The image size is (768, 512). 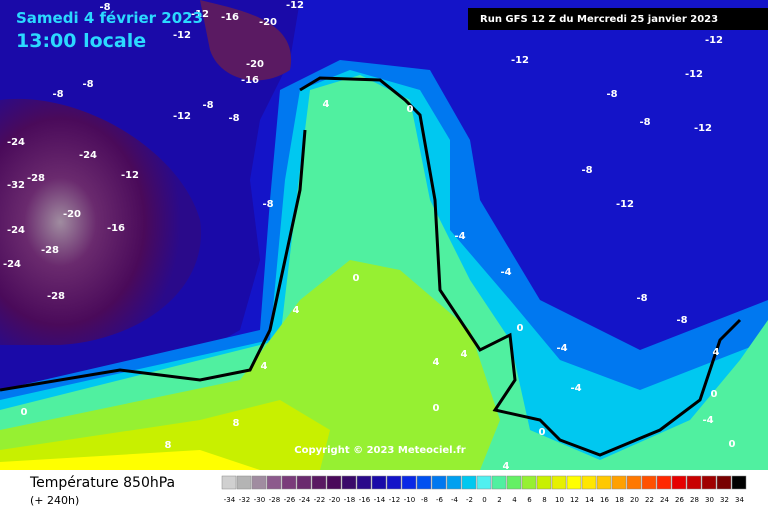 I want to click on scale-label: 10, so click(x=559, y=500).